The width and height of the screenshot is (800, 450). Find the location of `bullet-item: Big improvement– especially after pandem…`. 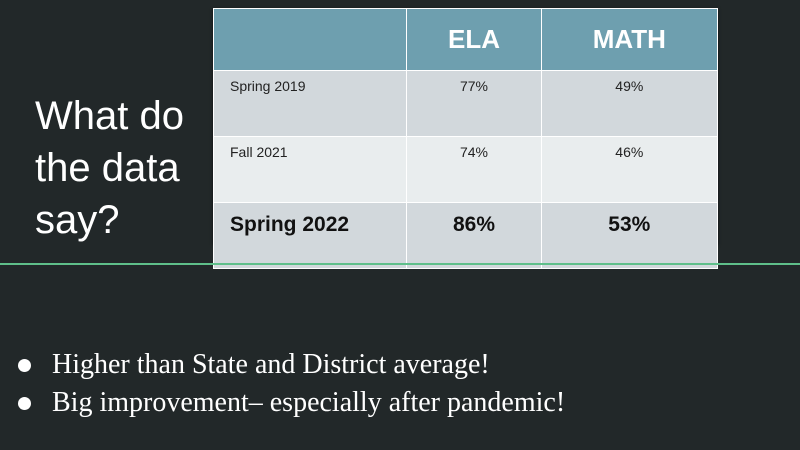

bullet-item: Big improvement– especially after pandem… is located at coordinates (291, 403).